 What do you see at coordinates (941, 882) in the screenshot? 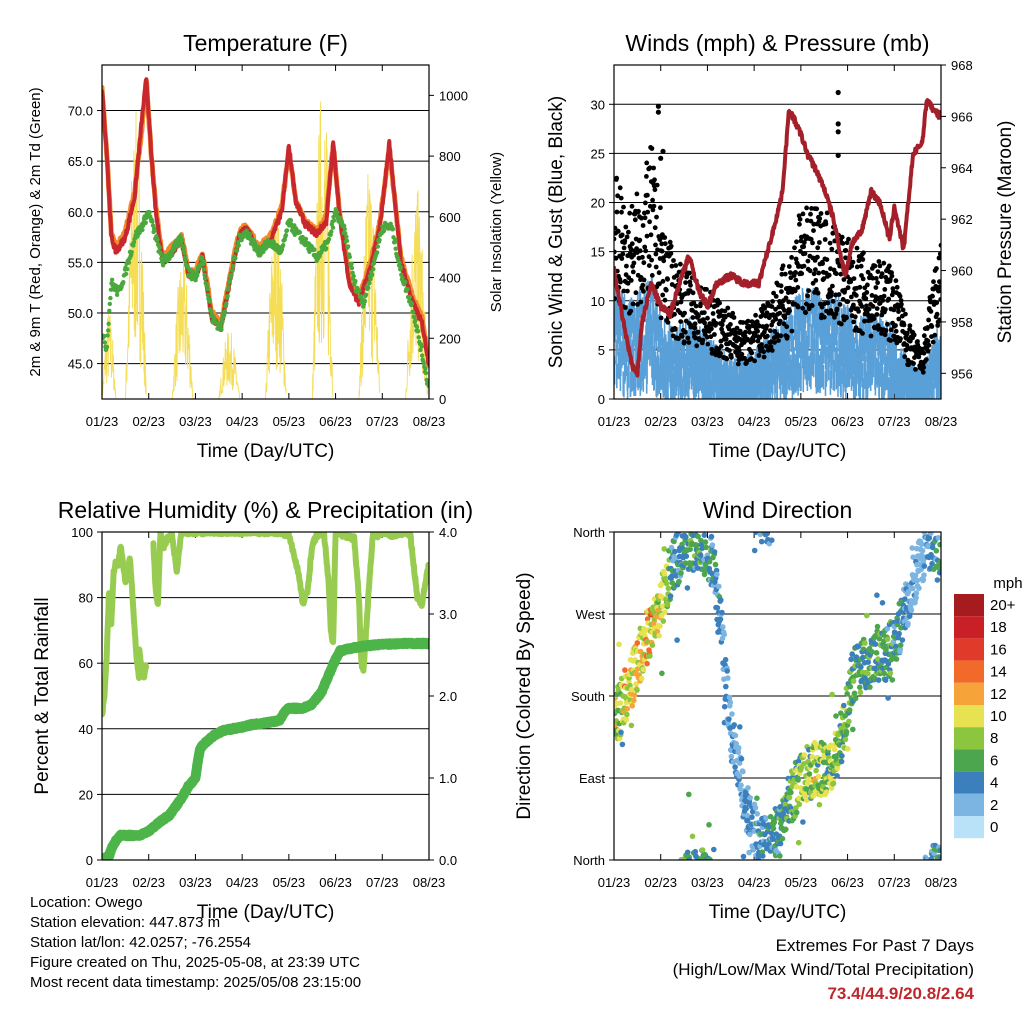
I see `x-tick-label: 08/23` at bounding box center [941, 882].